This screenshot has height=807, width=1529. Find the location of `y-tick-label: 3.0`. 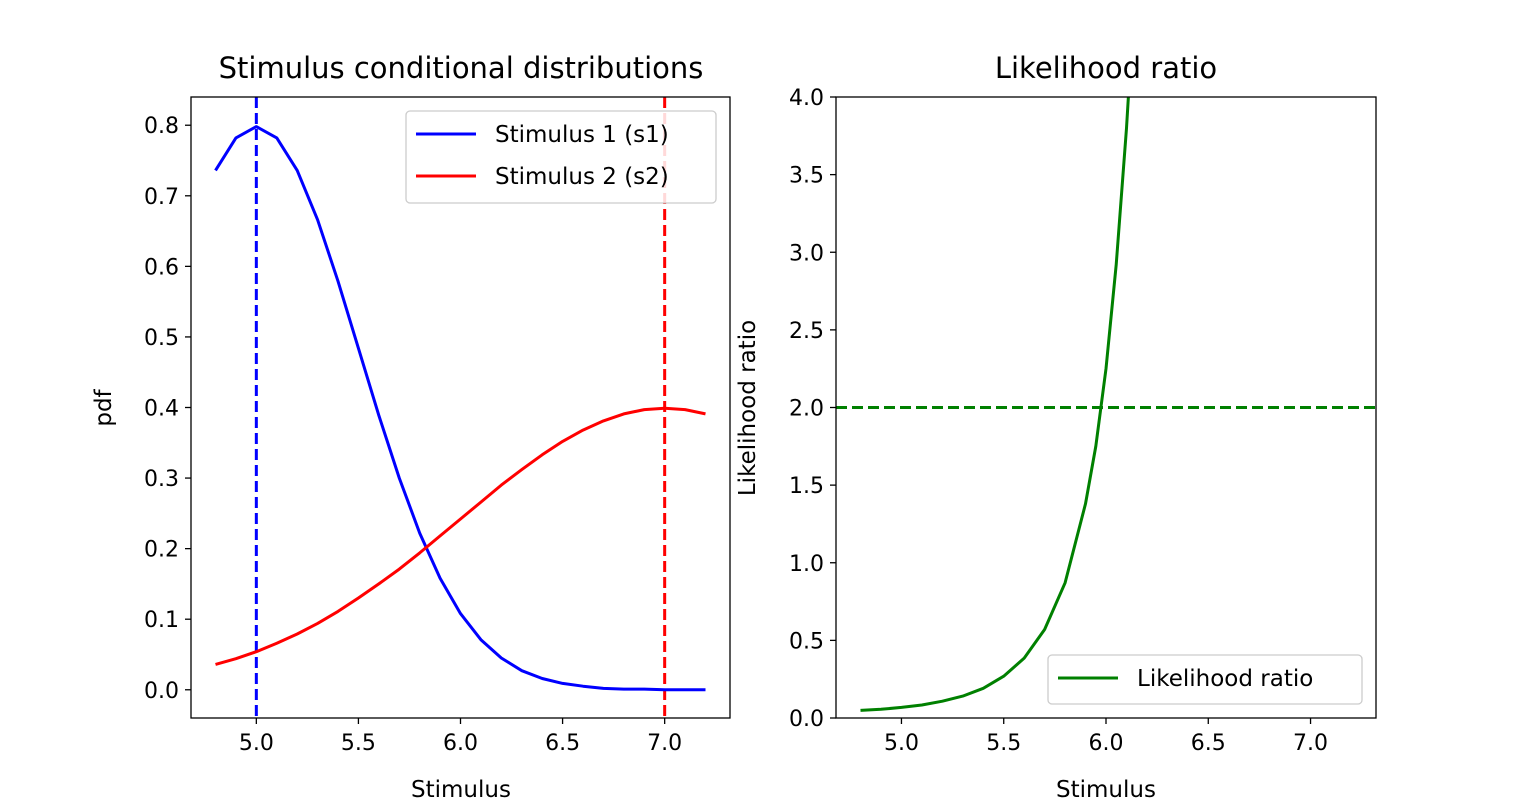

y-tick-label: 3.0 is located at coordinates (806, 253).